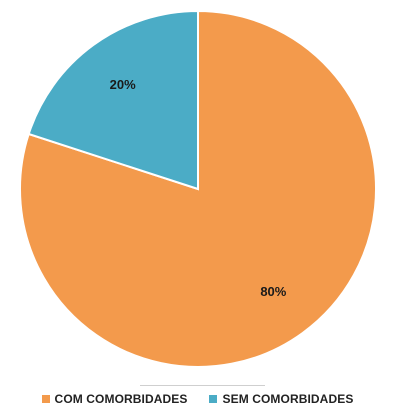 Image resolution: width=395 pixels, height=410 pixels. What do you see at coordinates (288, 399) in the screenshot?
I see `legend-label-sem-comorbidades: SEM COMORBIDADES` at bounding box center [288, 399].